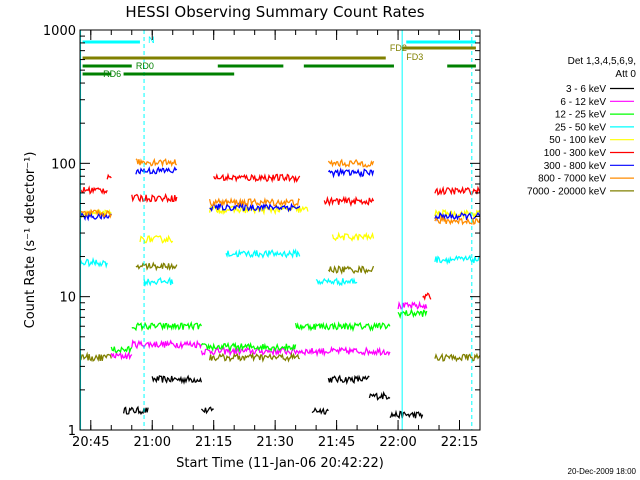 The width and height of the screenshot is (640, 480). I want to click on flag-label-n: N, so click(151, 40).